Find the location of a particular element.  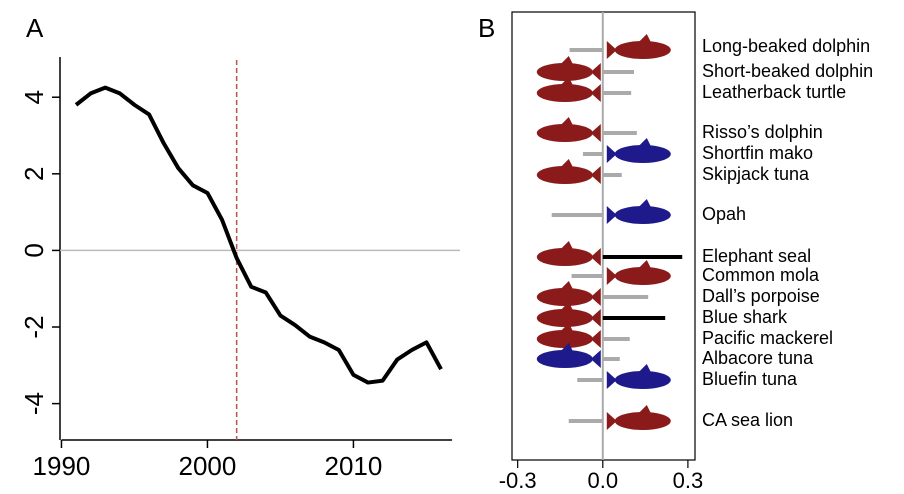

category-label: Albacore tuna is located at coordinates (758, 358).